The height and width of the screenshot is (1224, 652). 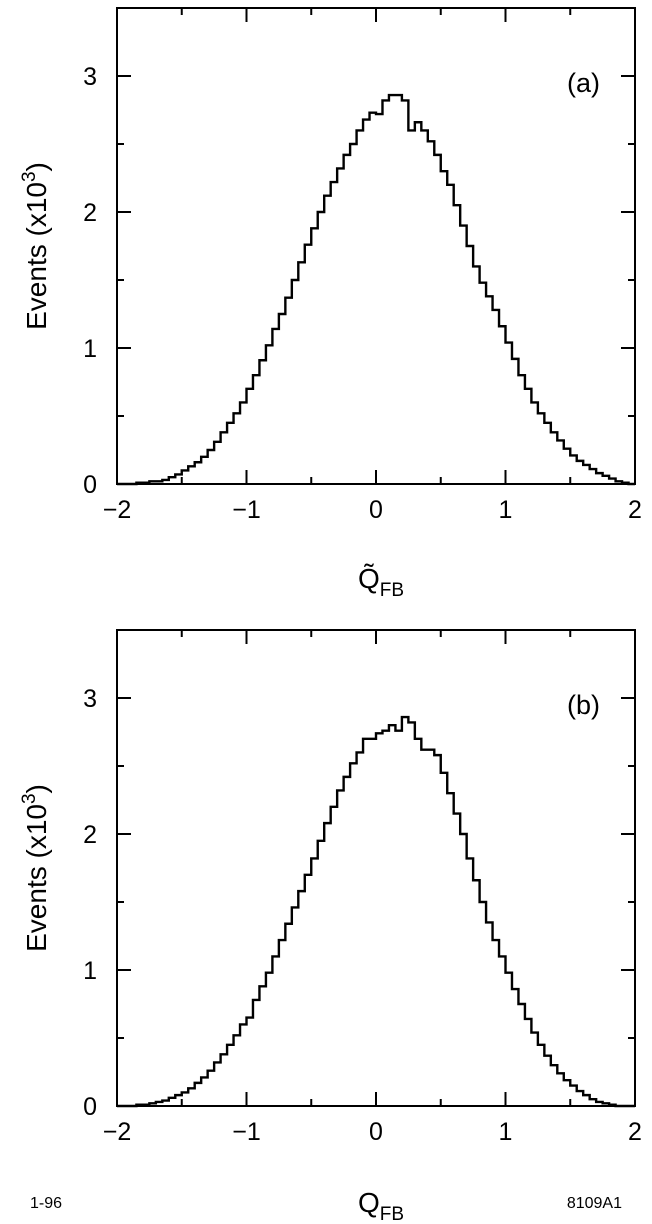 What do you see at coordinates (46, 1203) in the screenshot?
I see `footer-left-label: 1-96` at bounding box center [46, 1203].